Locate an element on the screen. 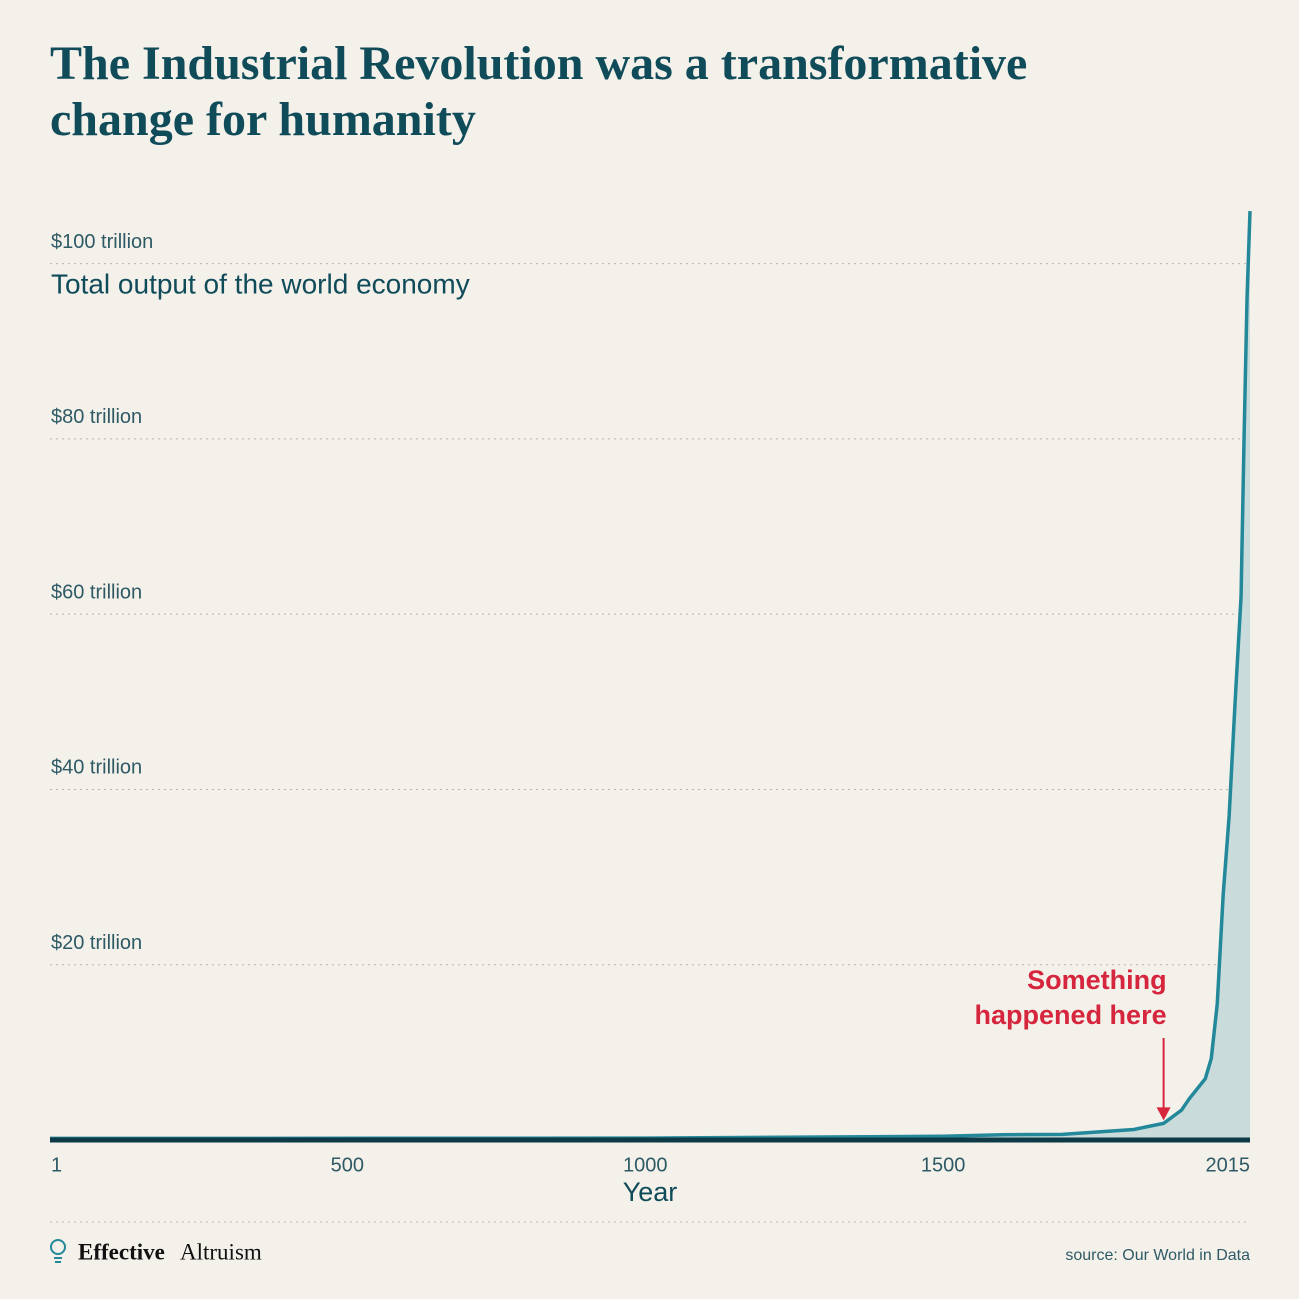 The width and height of the screenshot is (1299, 1299). x-axis-label: Year is located at coordinates (650, 1192).